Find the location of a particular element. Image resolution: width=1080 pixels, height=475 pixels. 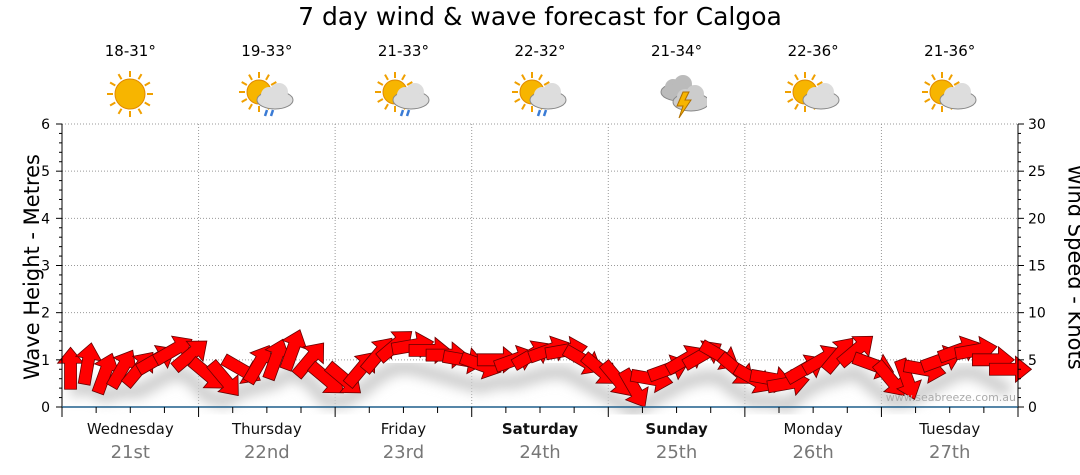

date-label: 21st is located at coordinates (130, 452).